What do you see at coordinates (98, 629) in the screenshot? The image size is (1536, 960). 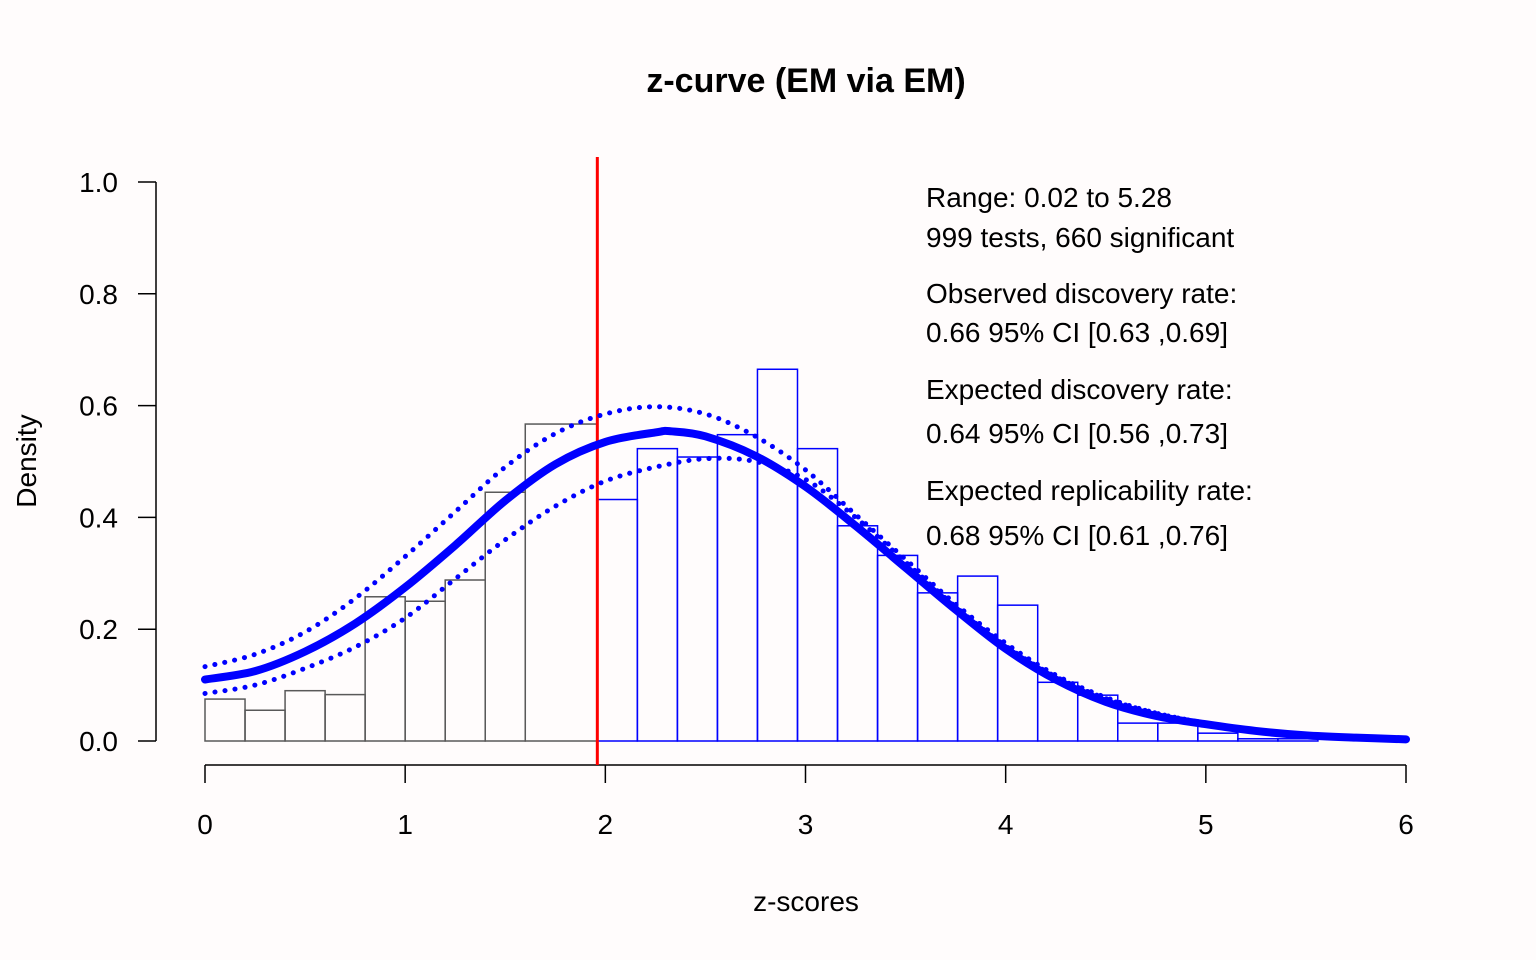 I see `y-tick-label-1: 0.2` at bounding box center [98, 629].